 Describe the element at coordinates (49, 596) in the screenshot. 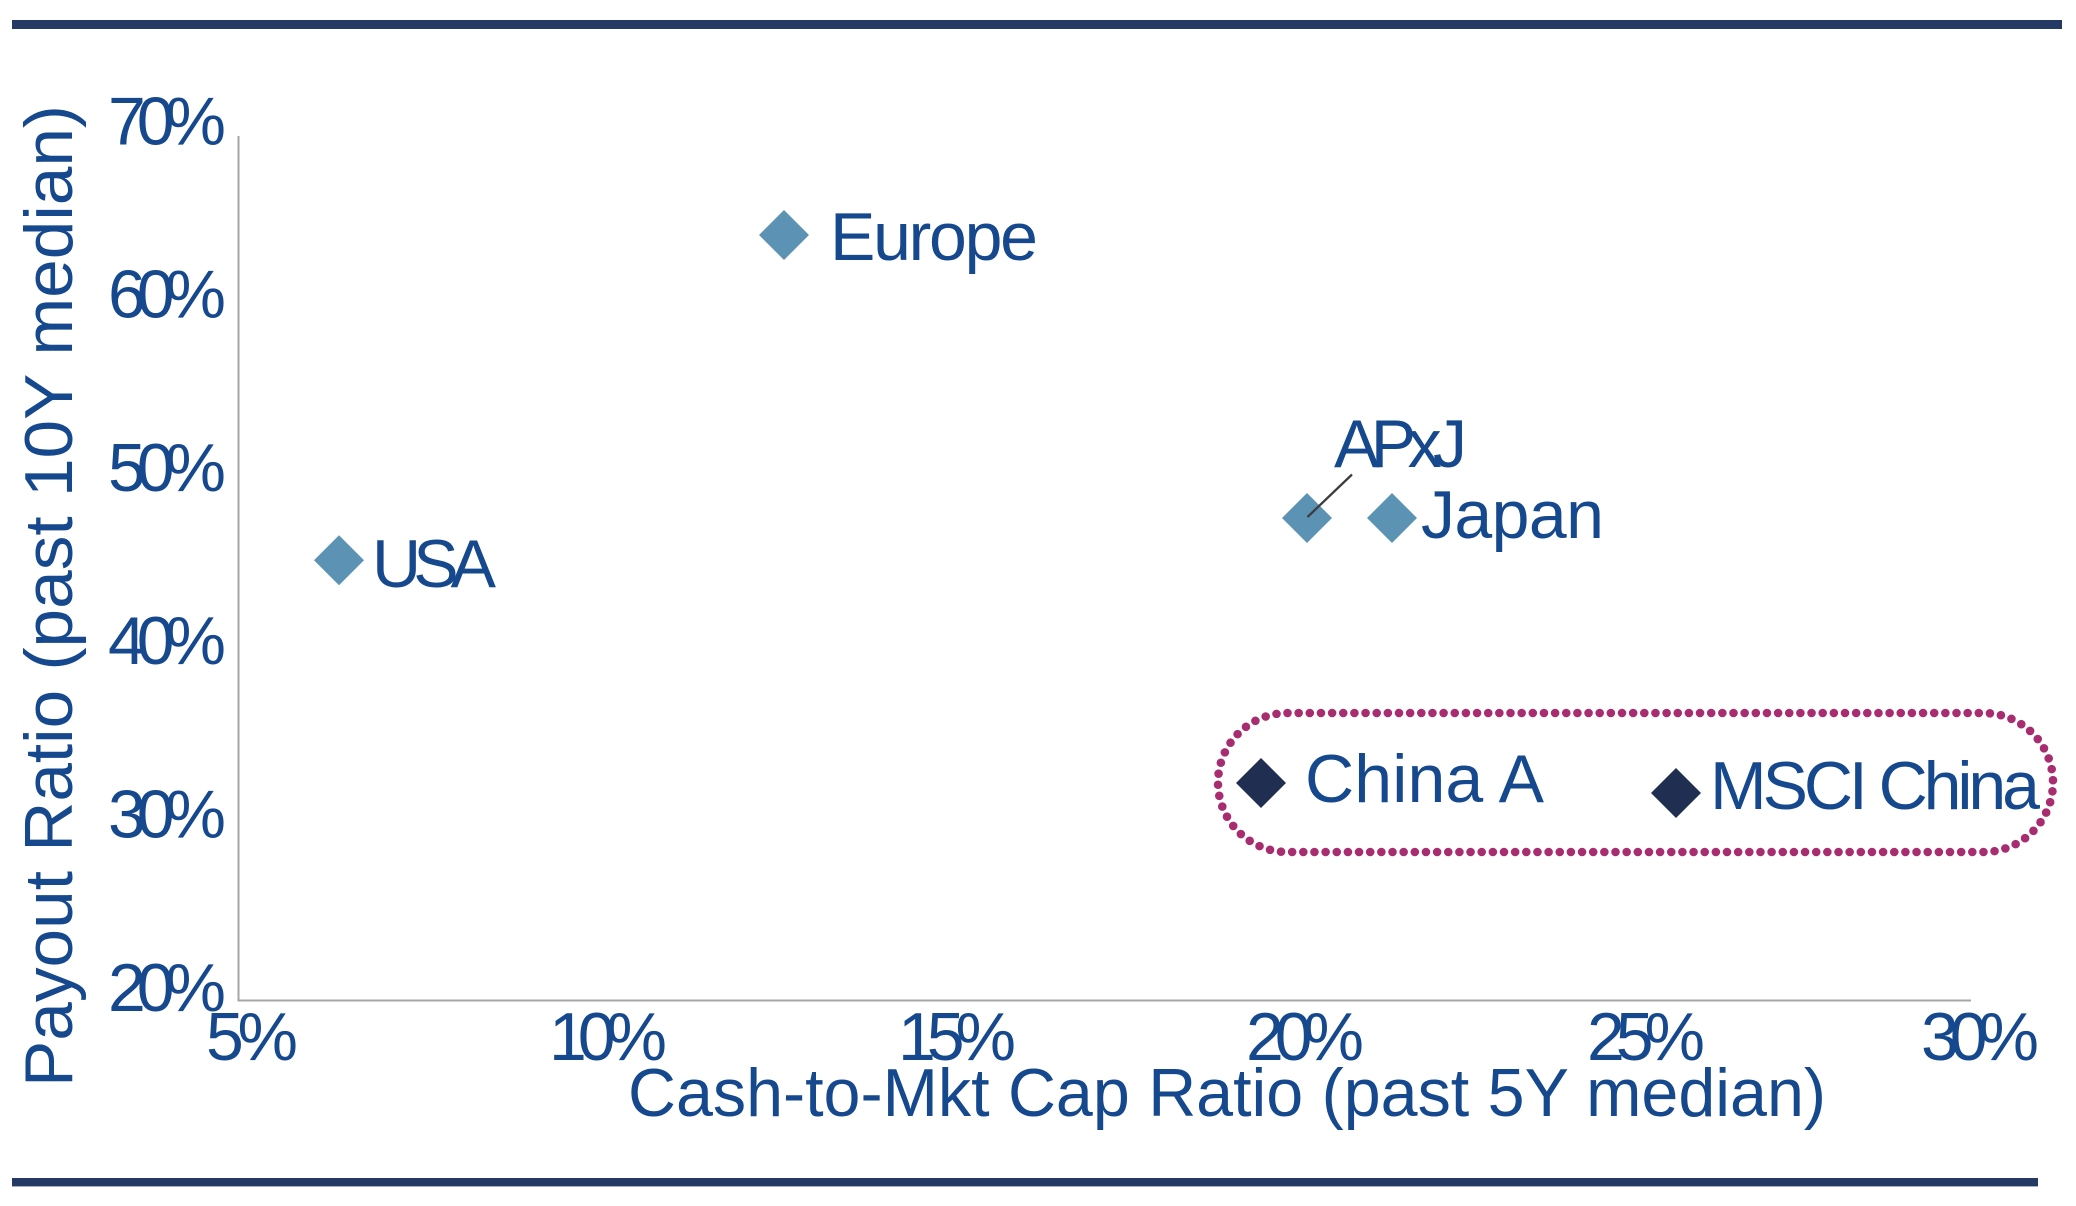

I see `svg-text: Payout Ratio (past 10Y median)` at that location.